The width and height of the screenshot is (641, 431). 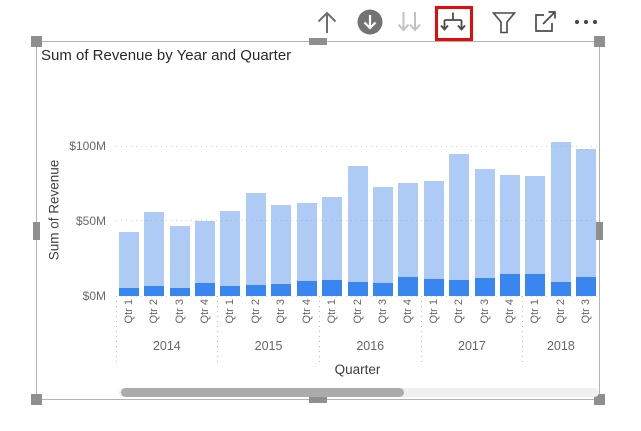 I want to click on resize-handle-top-right, so click(x=599, y=41).